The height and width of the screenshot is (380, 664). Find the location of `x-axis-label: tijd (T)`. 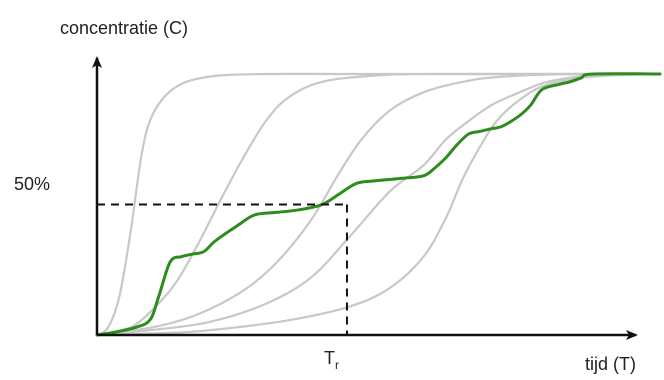

x-axis-label: tijd (T) is located at coordinates (610, 364).